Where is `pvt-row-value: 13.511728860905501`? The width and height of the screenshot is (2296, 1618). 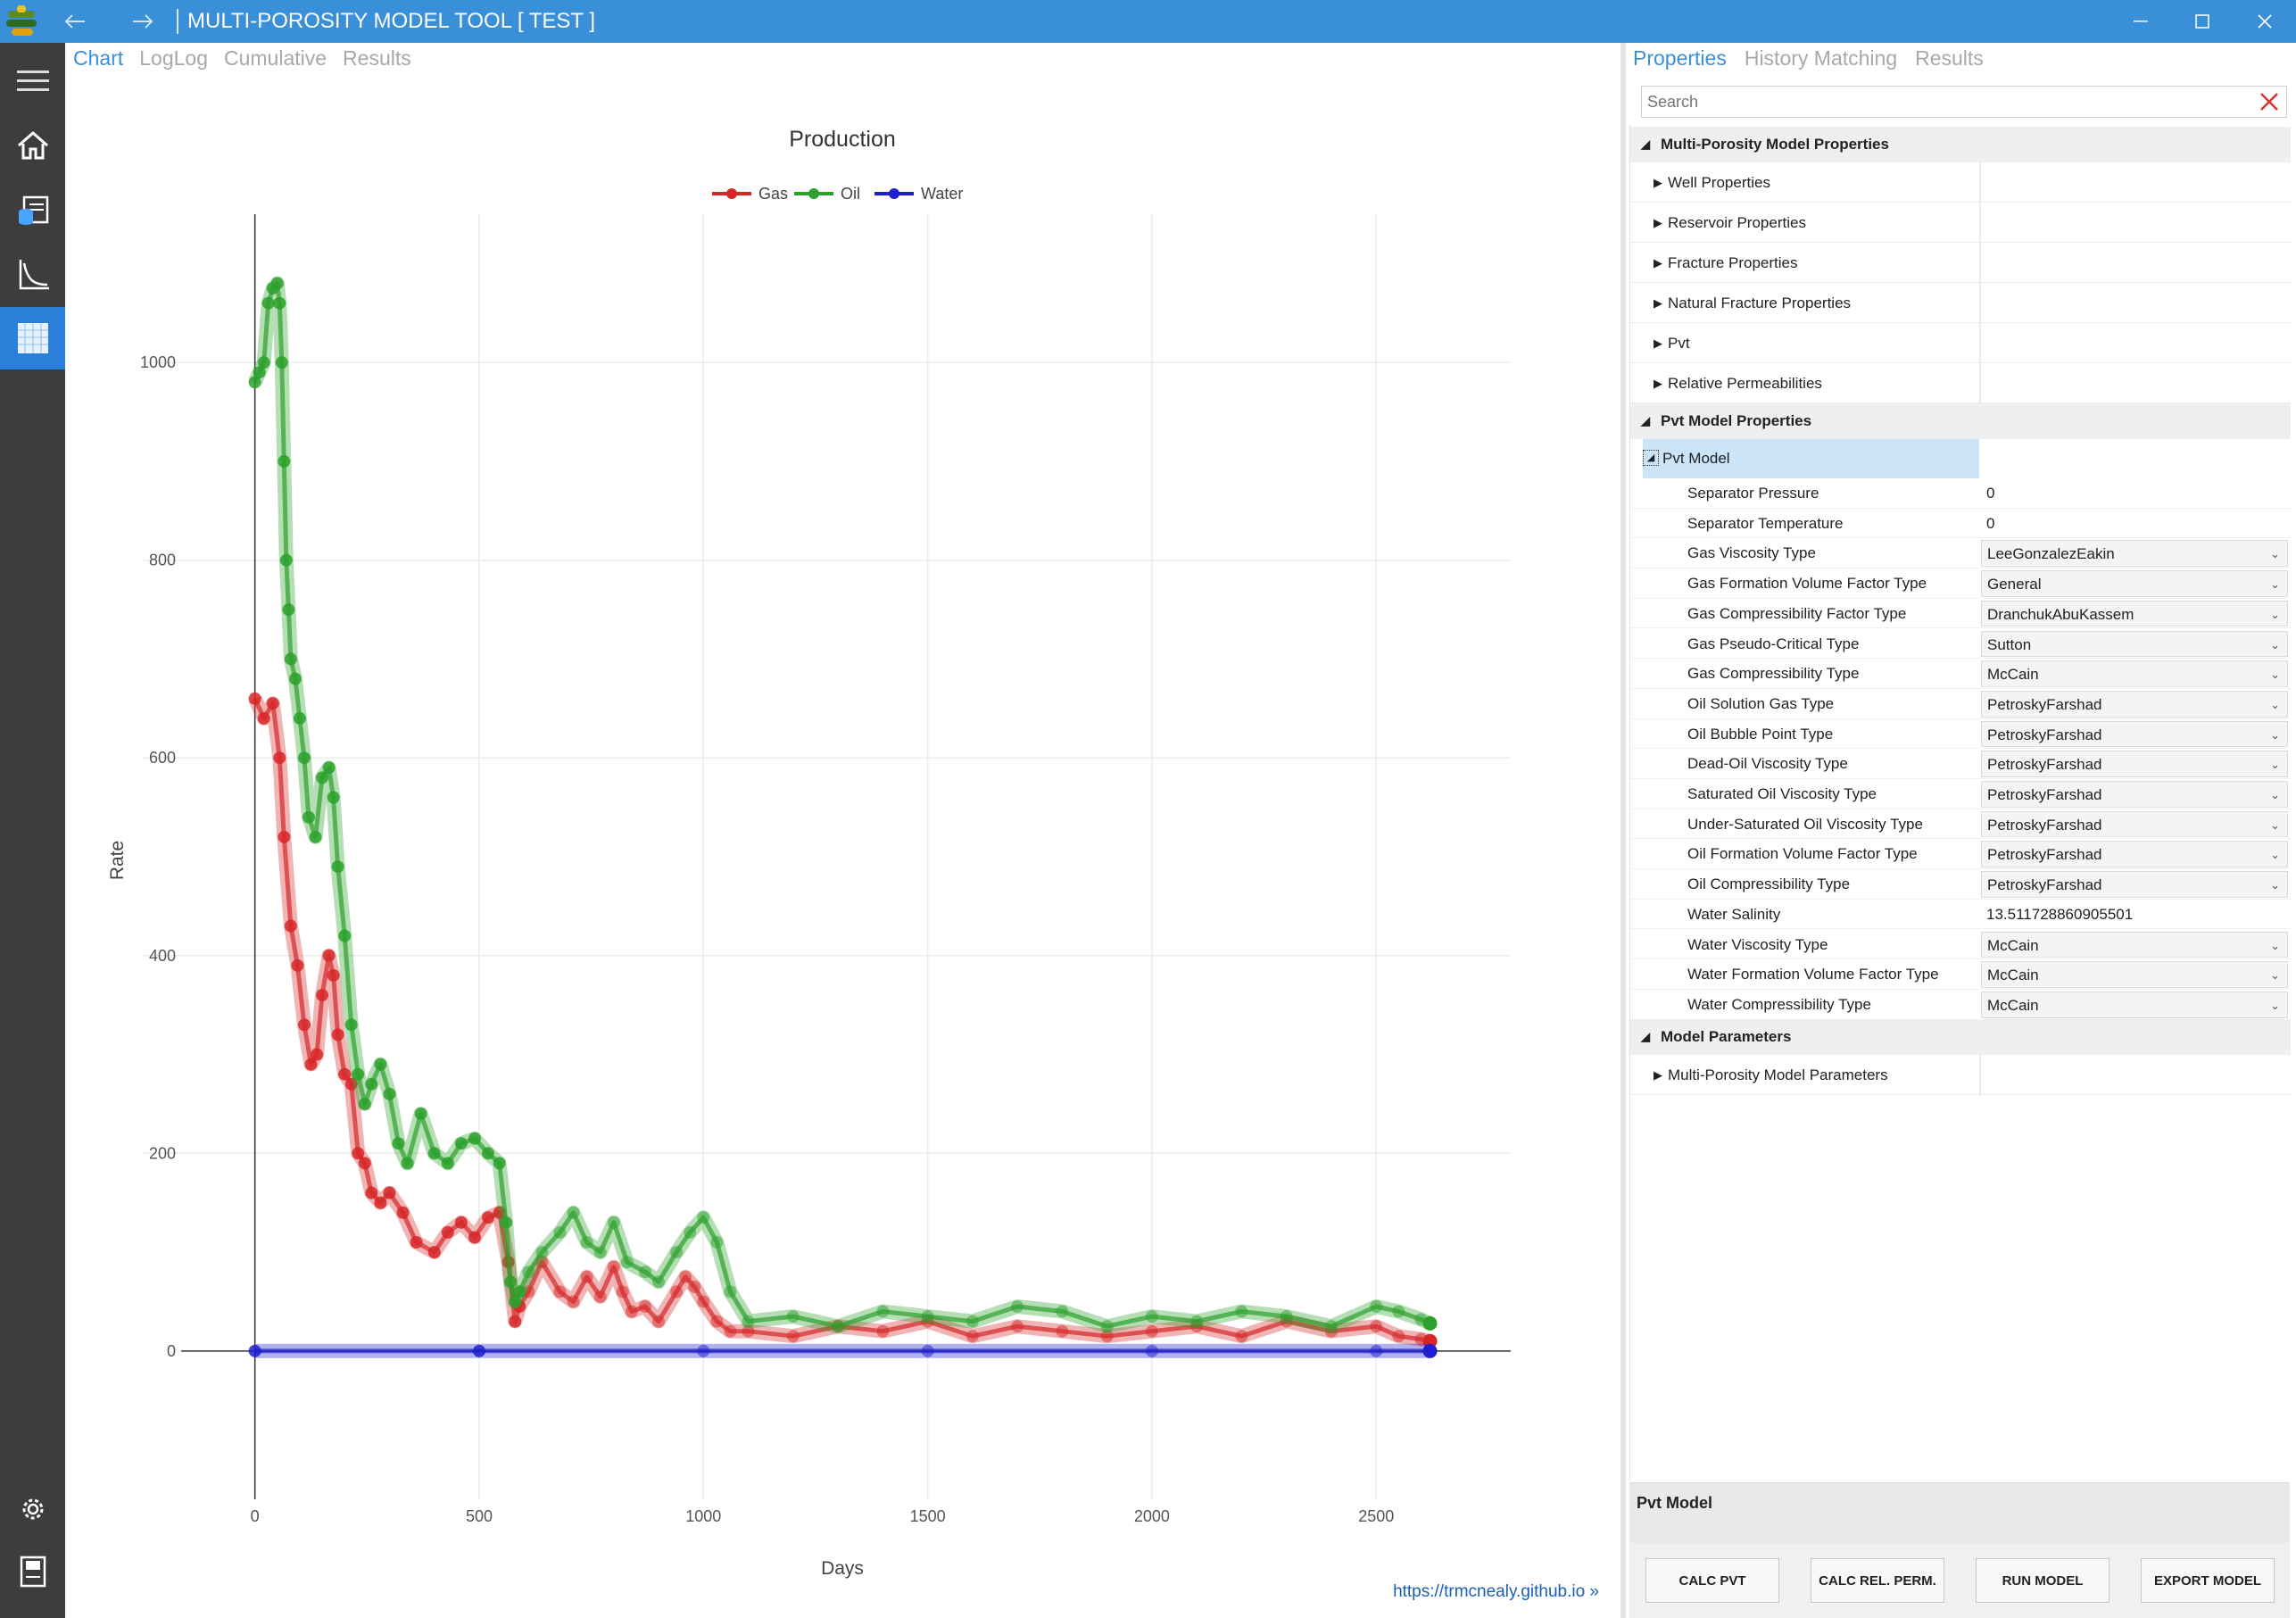
pvt-row-value: 13.511728860905501 is located at coordinates (2060, 914).